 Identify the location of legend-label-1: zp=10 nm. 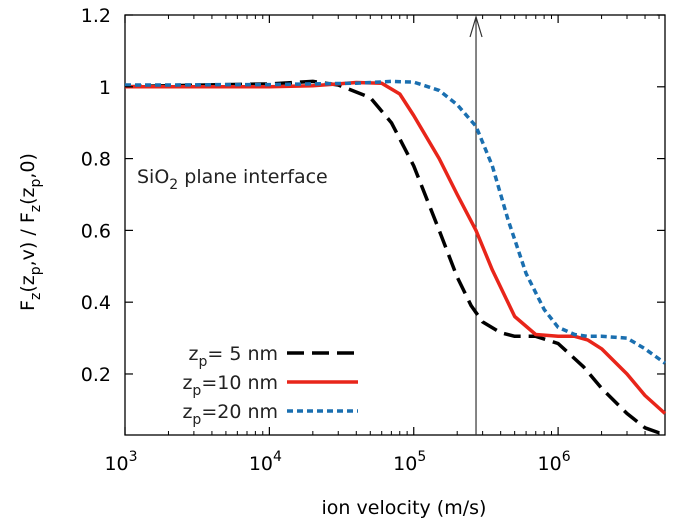
(230, 385).